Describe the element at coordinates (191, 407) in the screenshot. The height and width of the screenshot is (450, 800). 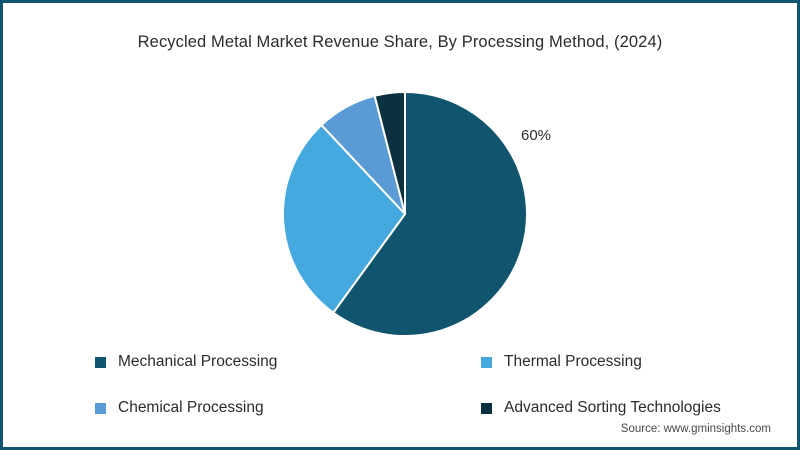
I see `legend-item-label: Chemical Processing` at that location.